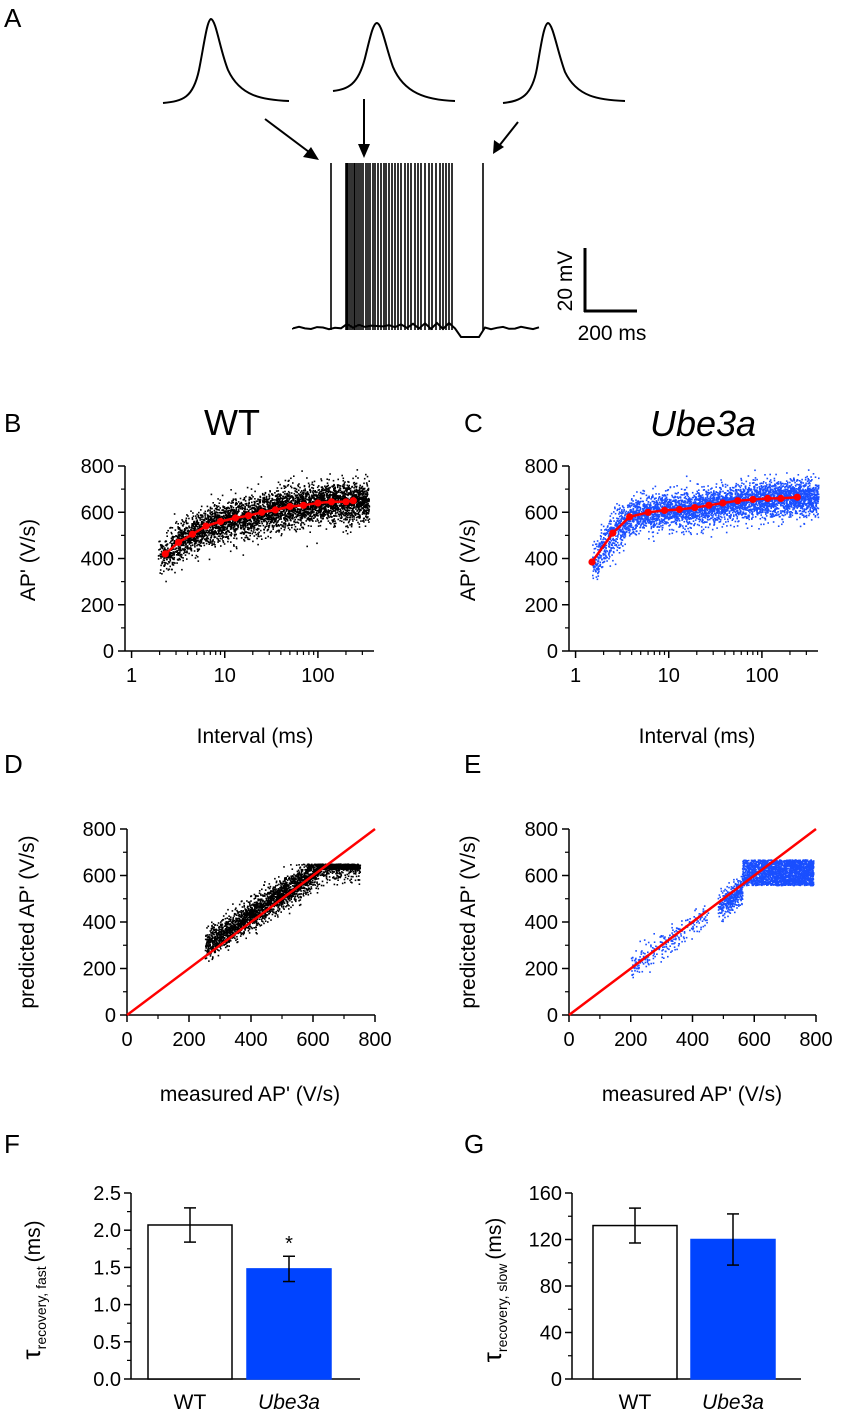 This screenshot has height=1414, width=843. Describe the element at coordinates (353, 501) in the screenshot. I see `fit-point` at that location.